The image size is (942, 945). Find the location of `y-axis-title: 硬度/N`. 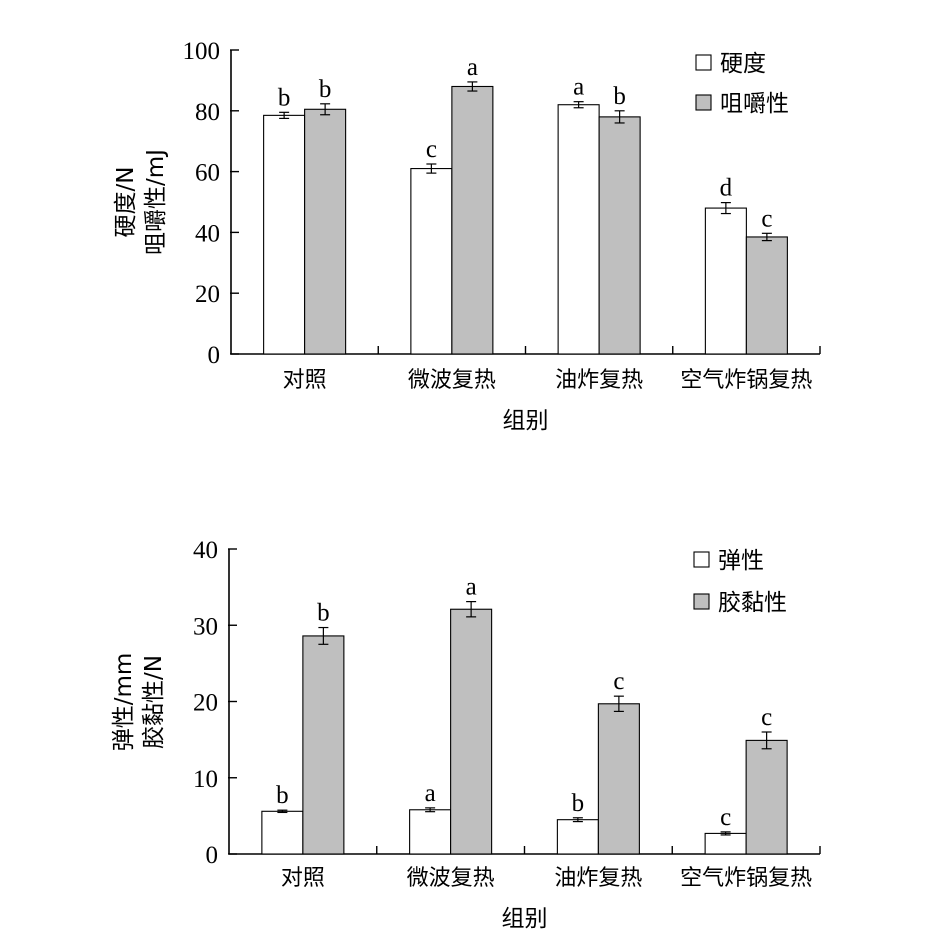

y-axis-title: 硬度/N is located at coordinates (126, 202).